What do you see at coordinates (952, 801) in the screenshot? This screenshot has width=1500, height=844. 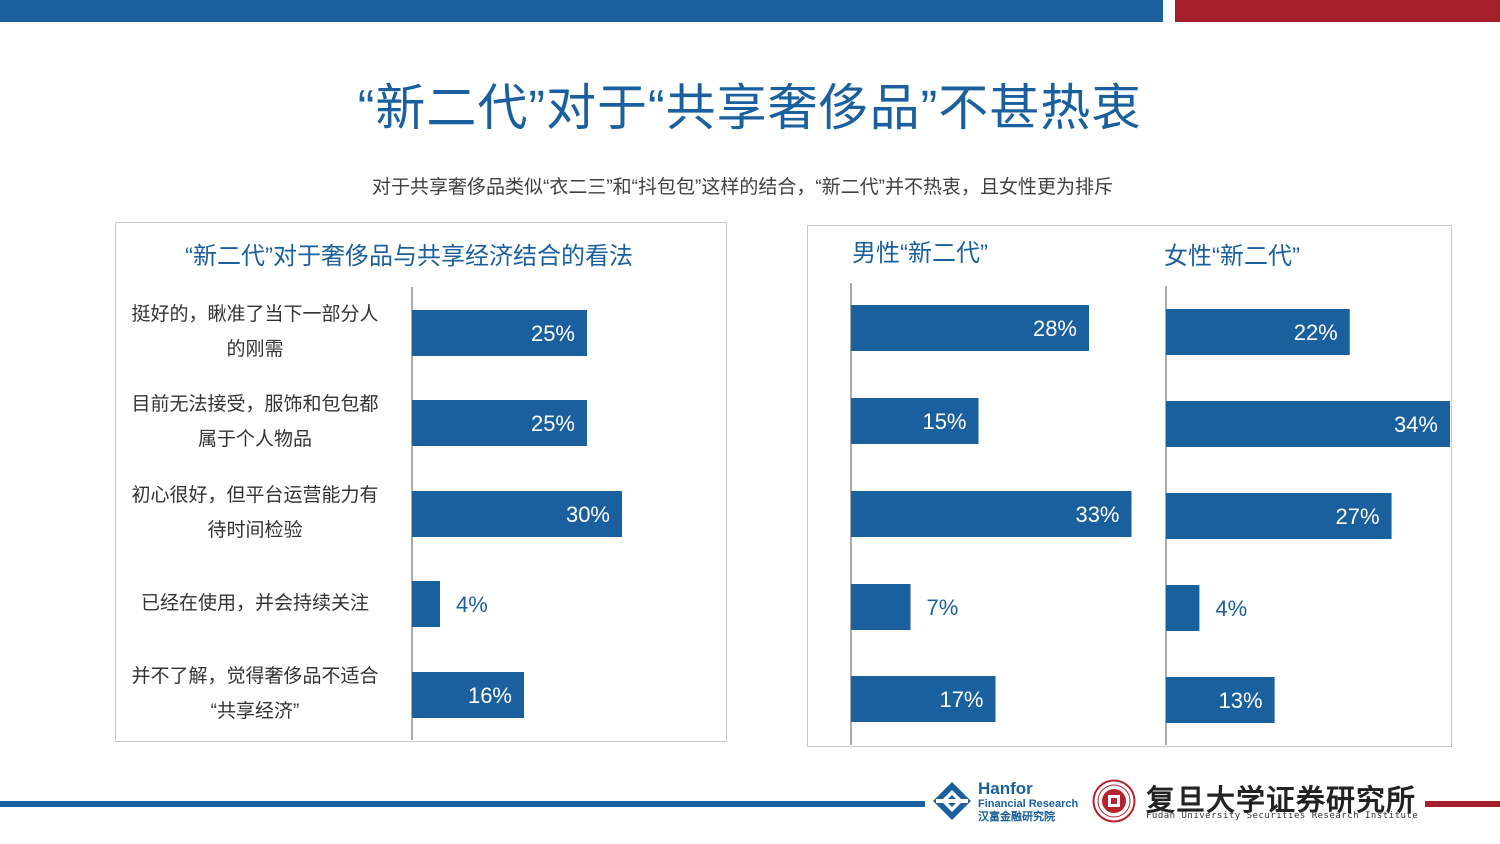 I see `hanfor-logo-icon` at bounding box center [952, 801].